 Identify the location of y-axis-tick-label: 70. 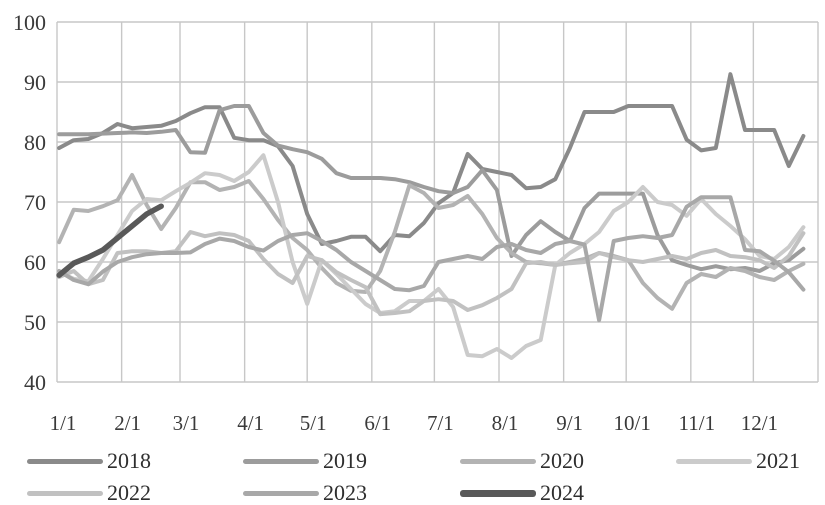
(35, 202).